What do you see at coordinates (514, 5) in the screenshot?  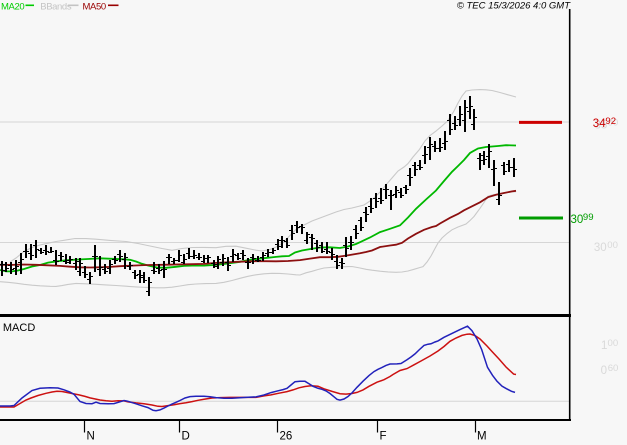 I see `svg-text: © TEC 15/3/2026 4:0 GMT` at bounding box center [514, 5].